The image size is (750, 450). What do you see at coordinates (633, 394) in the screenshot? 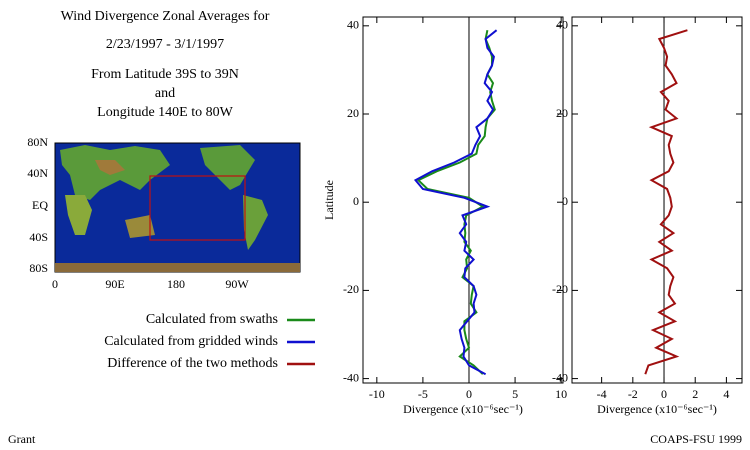
I see `x-tick-label: -2` at bounding box center [633, 394].